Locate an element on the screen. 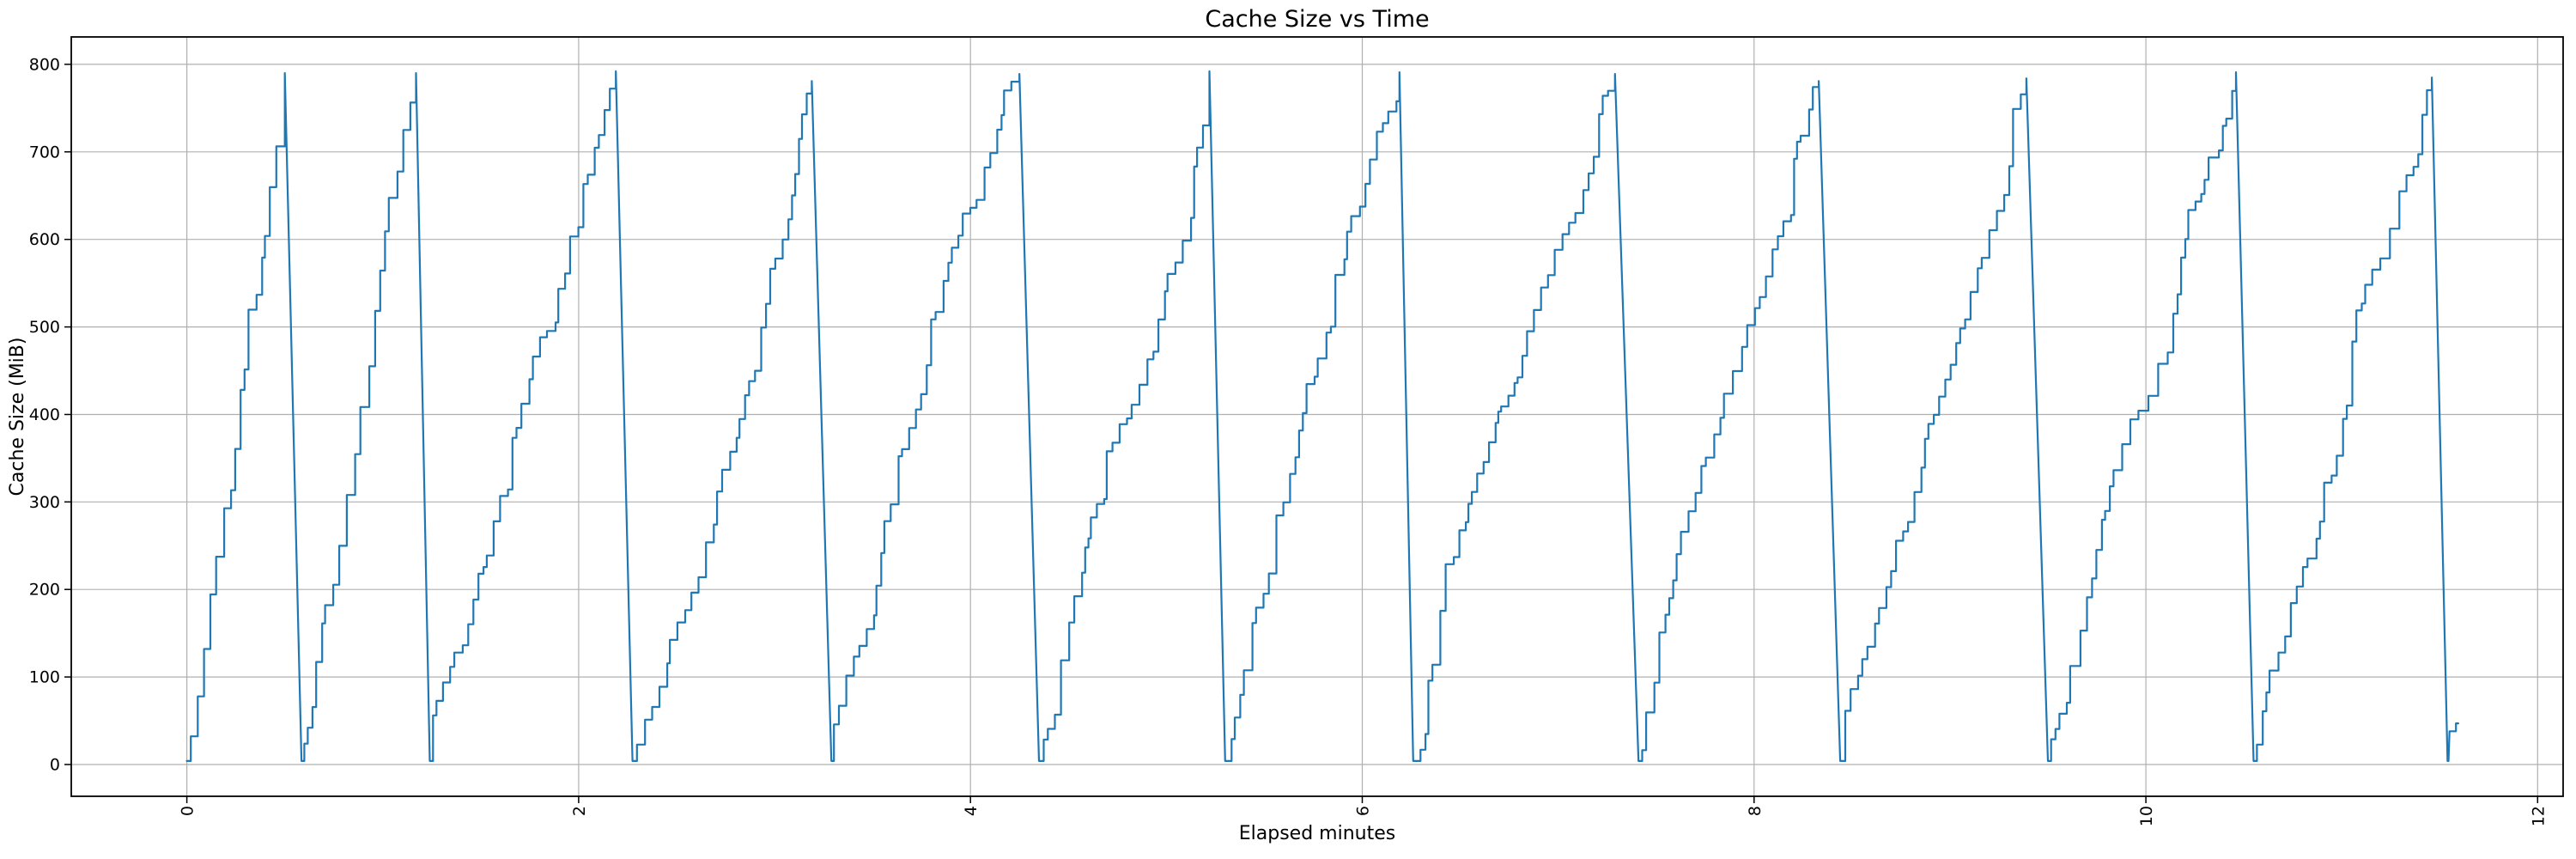 This screenshot has height=859, width=2576. y-tick-label: 600 is located at coordinates (44, 240).